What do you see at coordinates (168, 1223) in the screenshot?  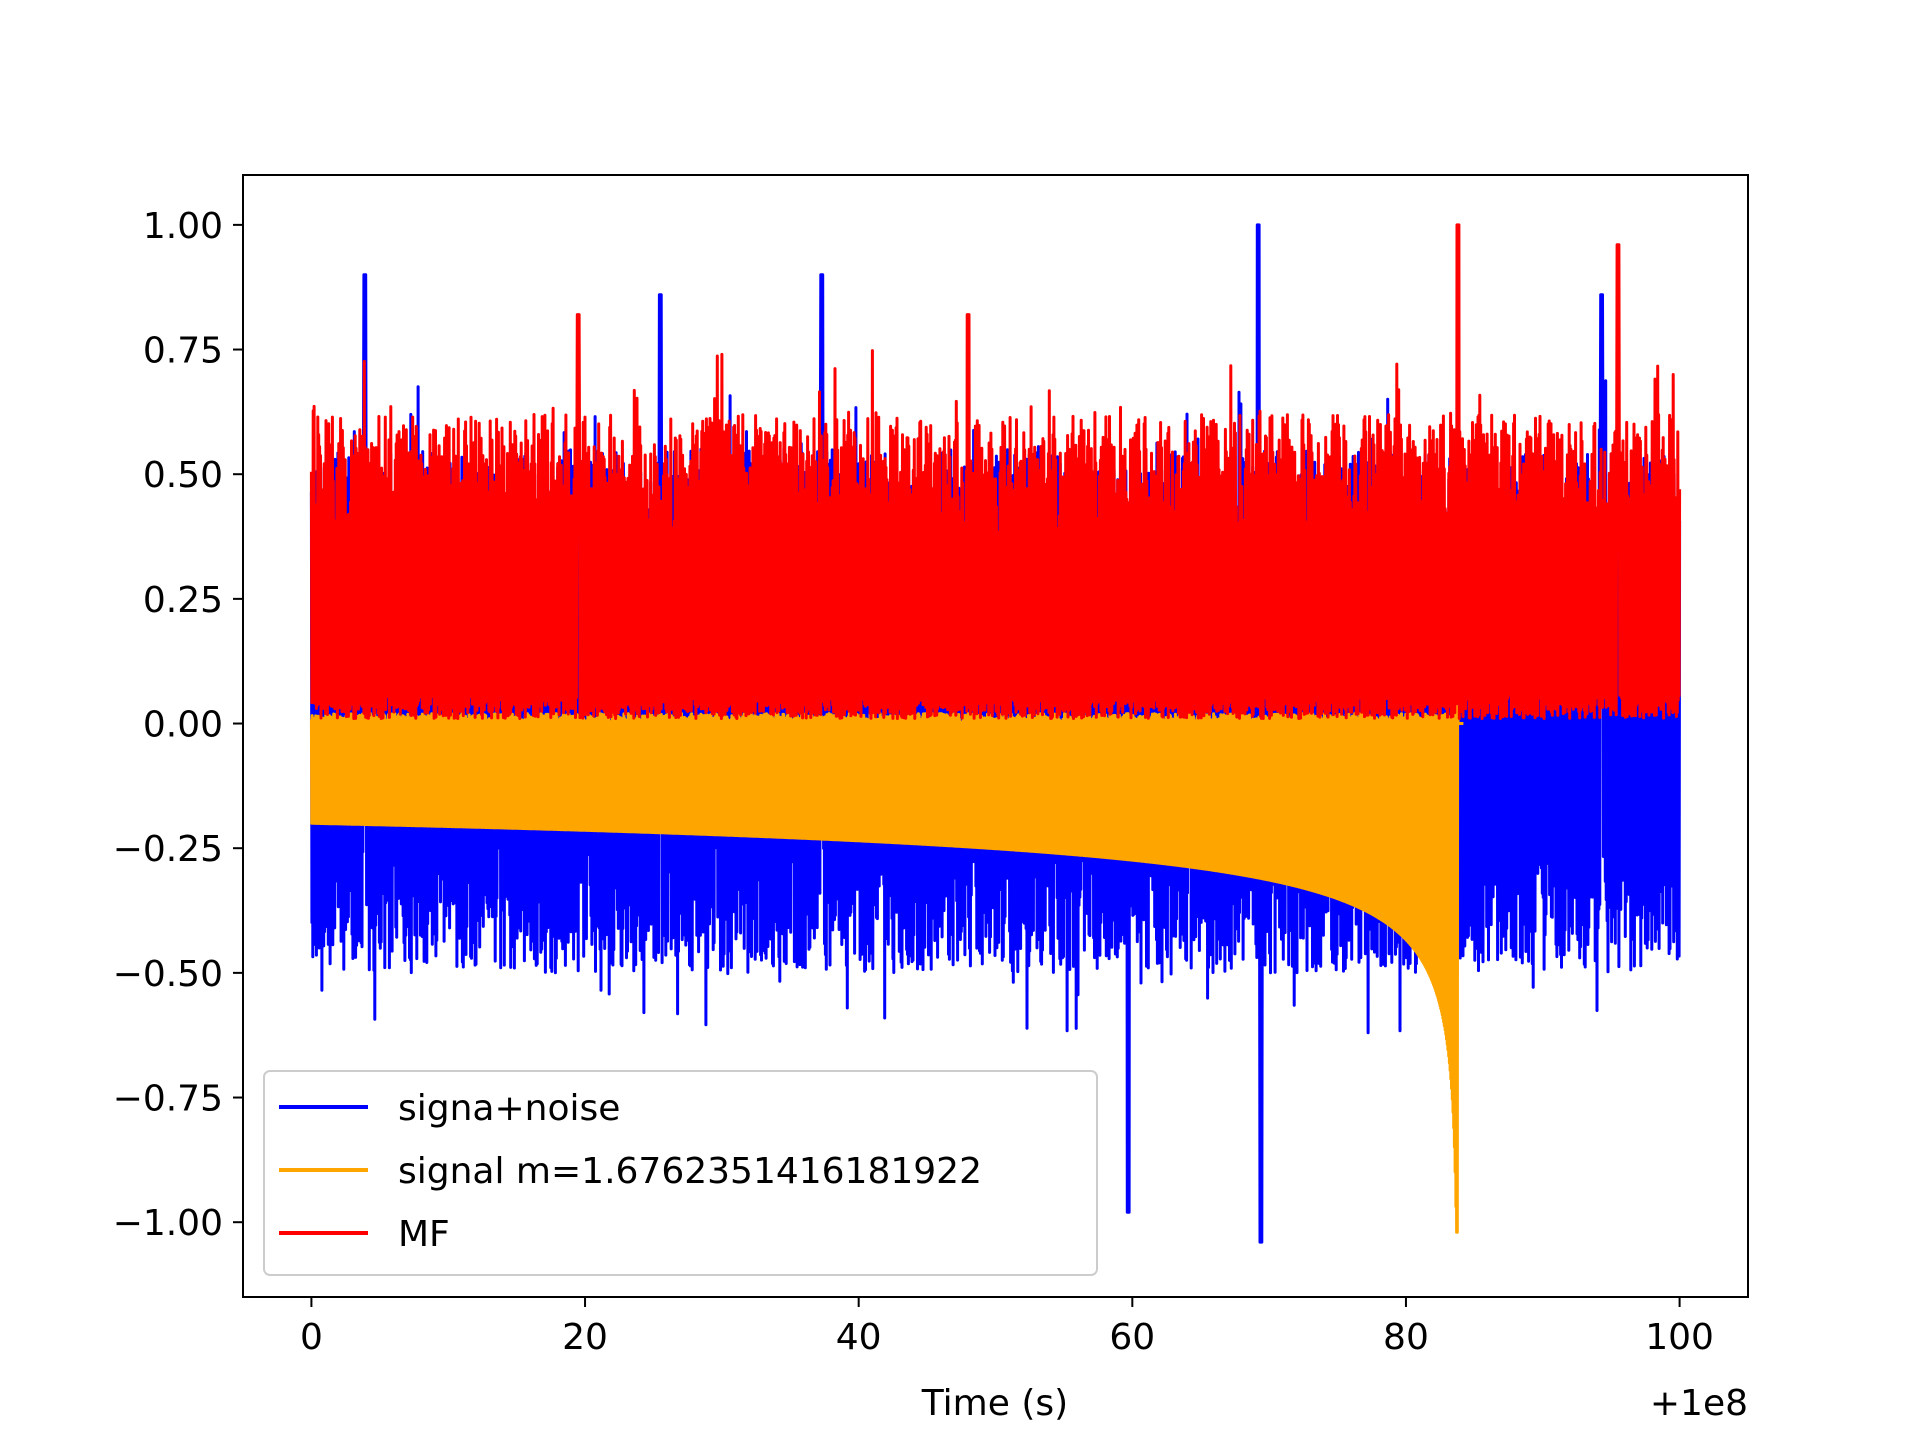 I see `y-tick-label: −1.00` at bounding box center [168, 1223].